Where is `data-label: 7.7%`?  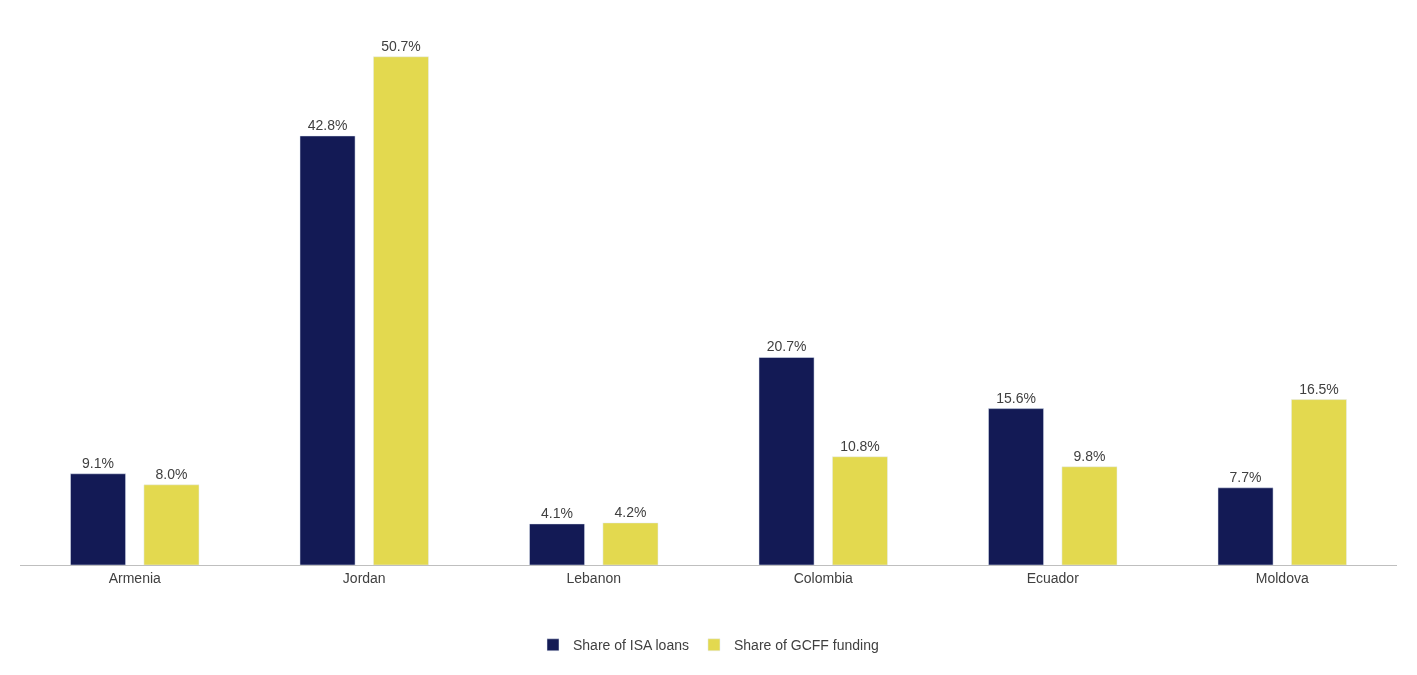 data-label: 7.7% is located at coordinates (1245, 476).